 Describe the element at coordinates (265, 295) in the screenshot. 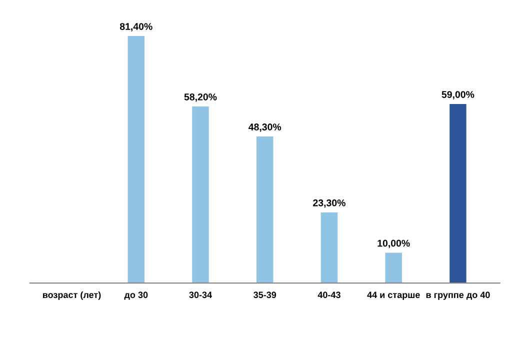

I see `x-tick-label: 35-39` at that location.